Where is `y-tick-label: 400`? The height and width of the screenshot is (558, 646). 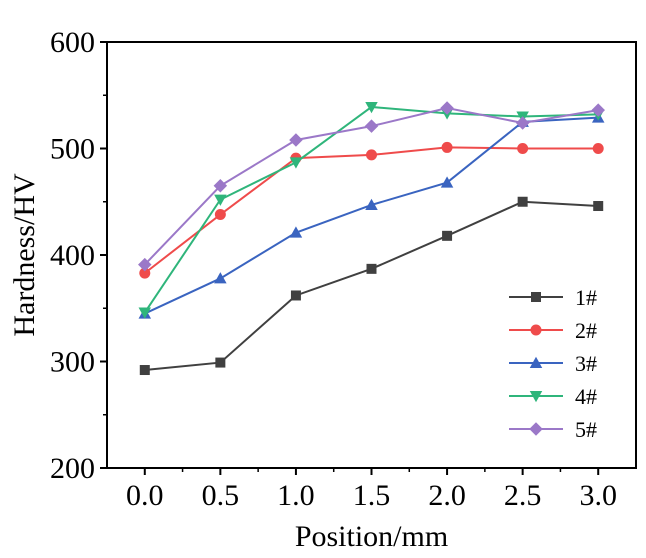 y-tick-label: 400 is located at coordinates (72, 255).